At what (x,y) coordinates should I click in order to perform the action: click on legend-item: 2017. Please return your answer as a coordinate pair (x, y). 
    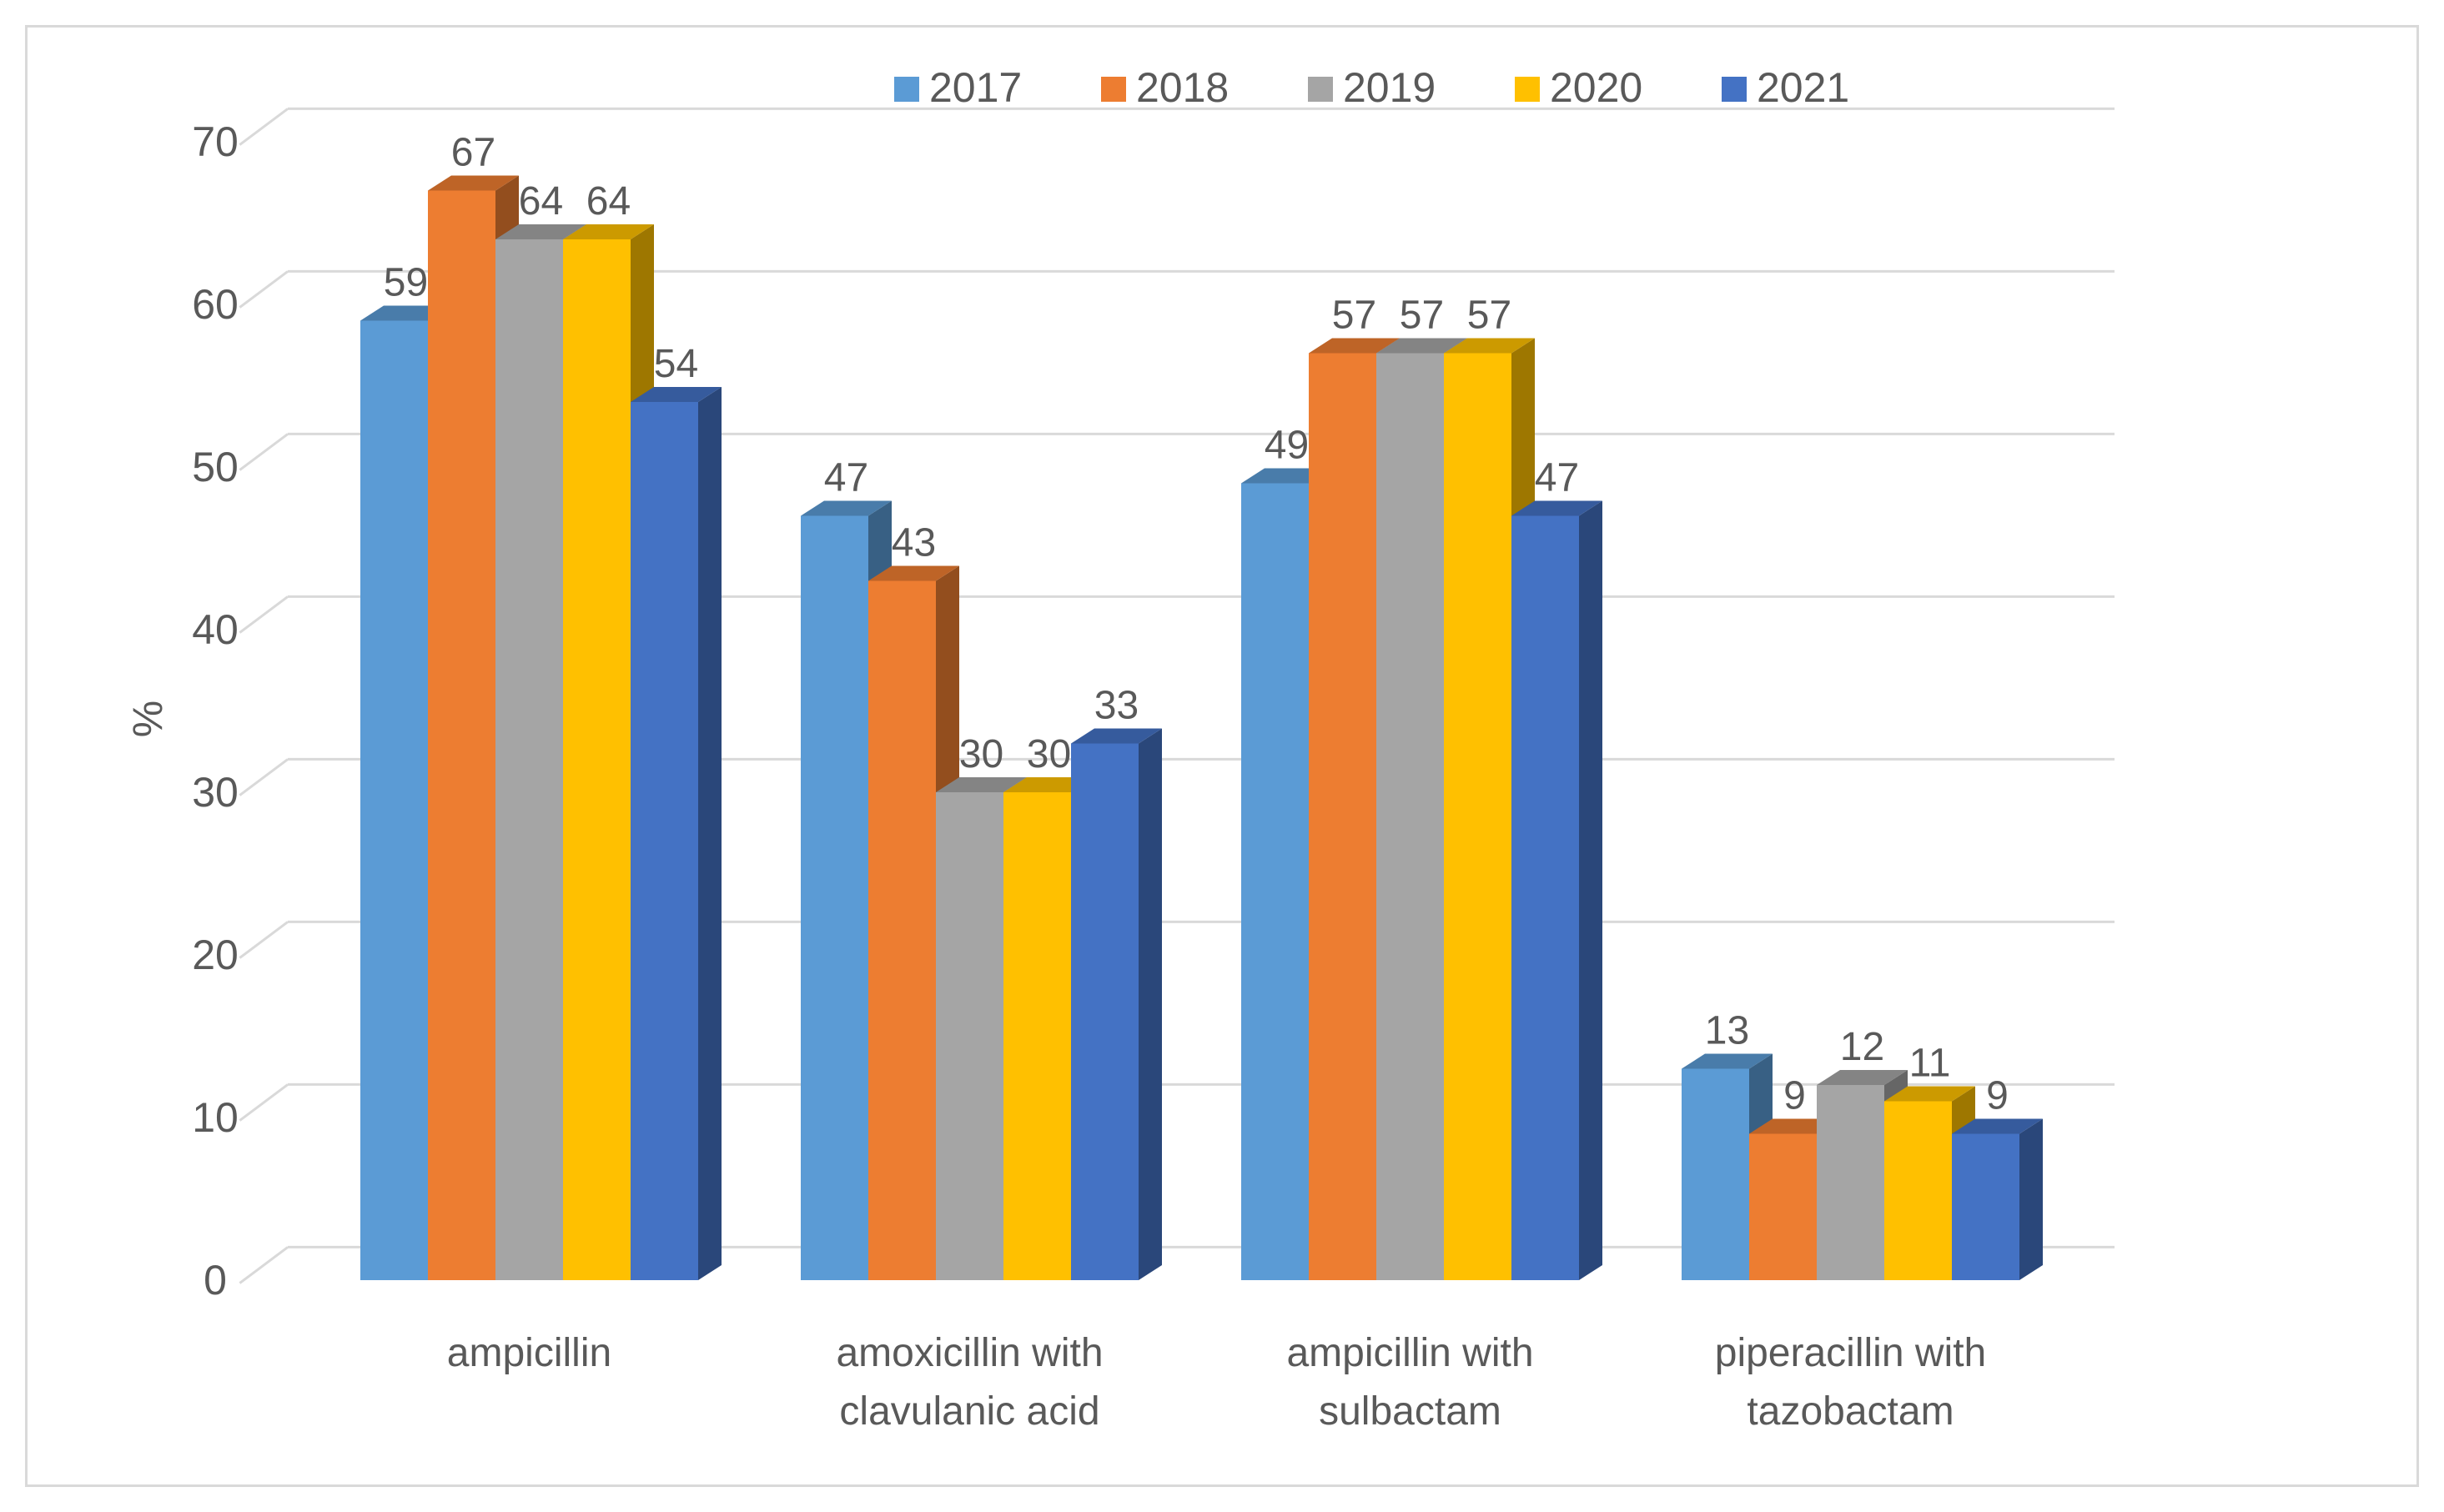
    Looking at the image, I should click on (958, 88).